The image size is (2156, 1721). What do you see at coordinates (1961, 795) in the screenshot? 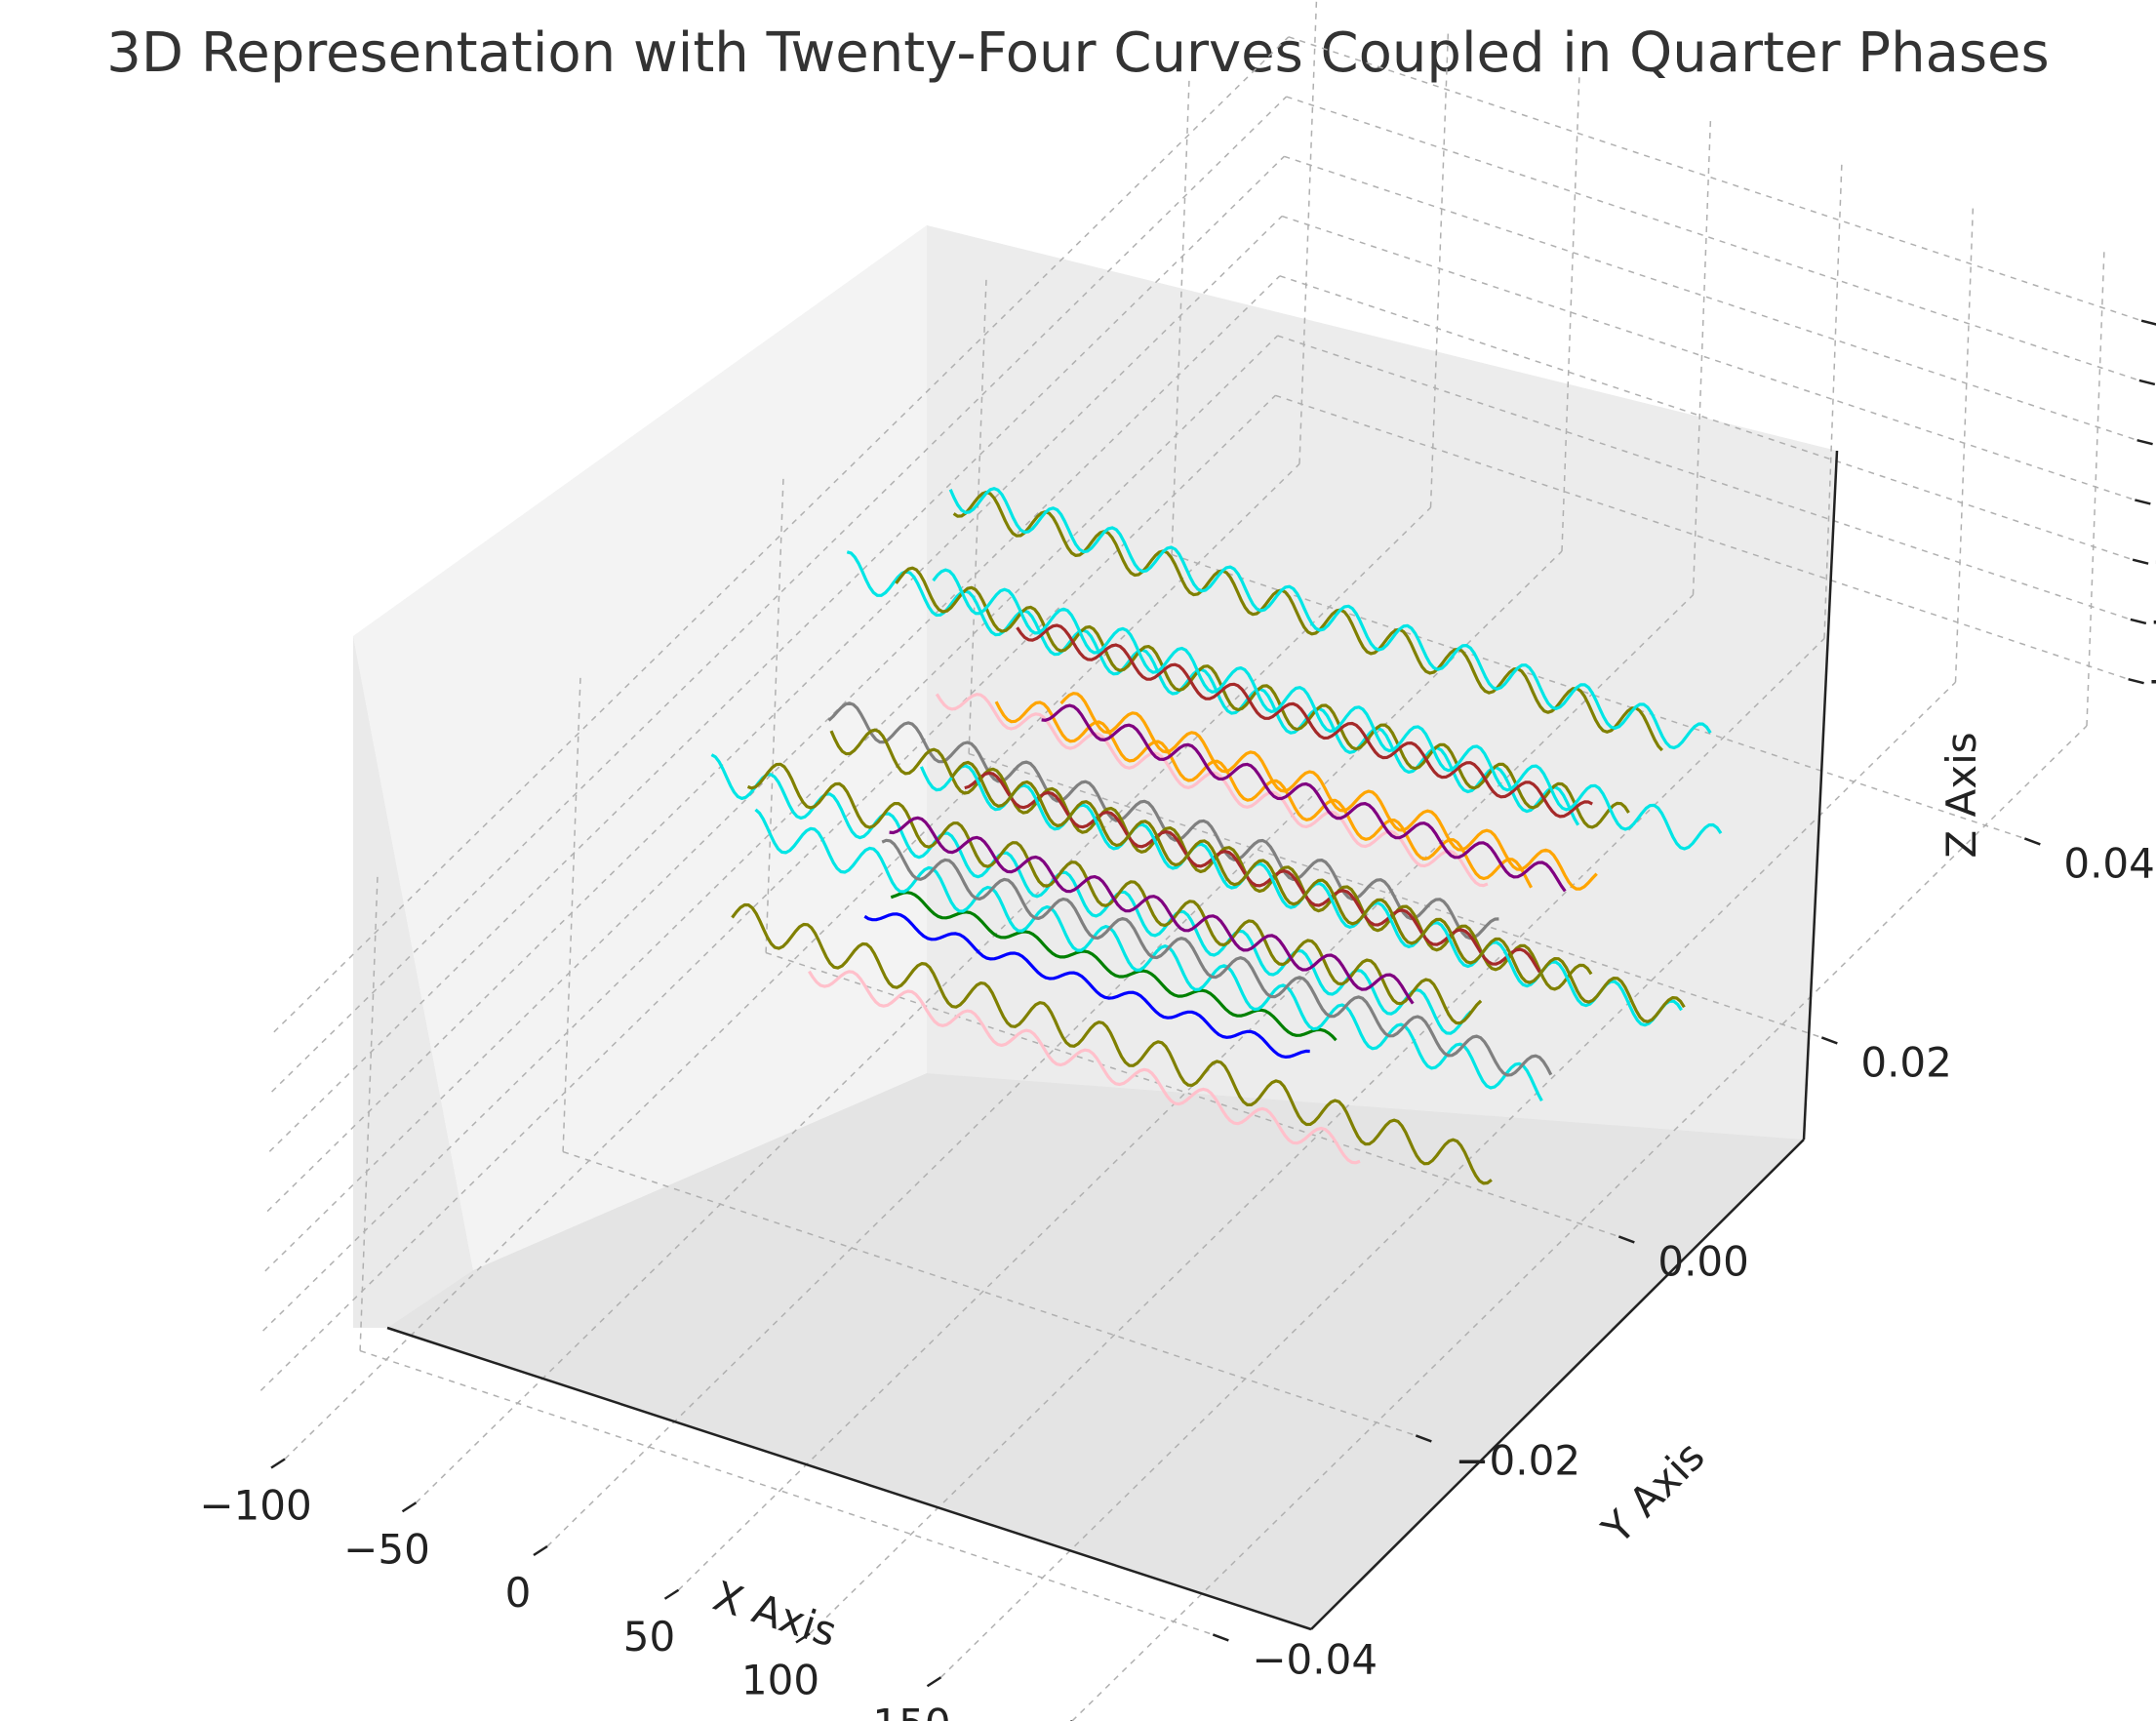
I see `z-axis-label: Z Axis` at bounding box center [1961, 795].